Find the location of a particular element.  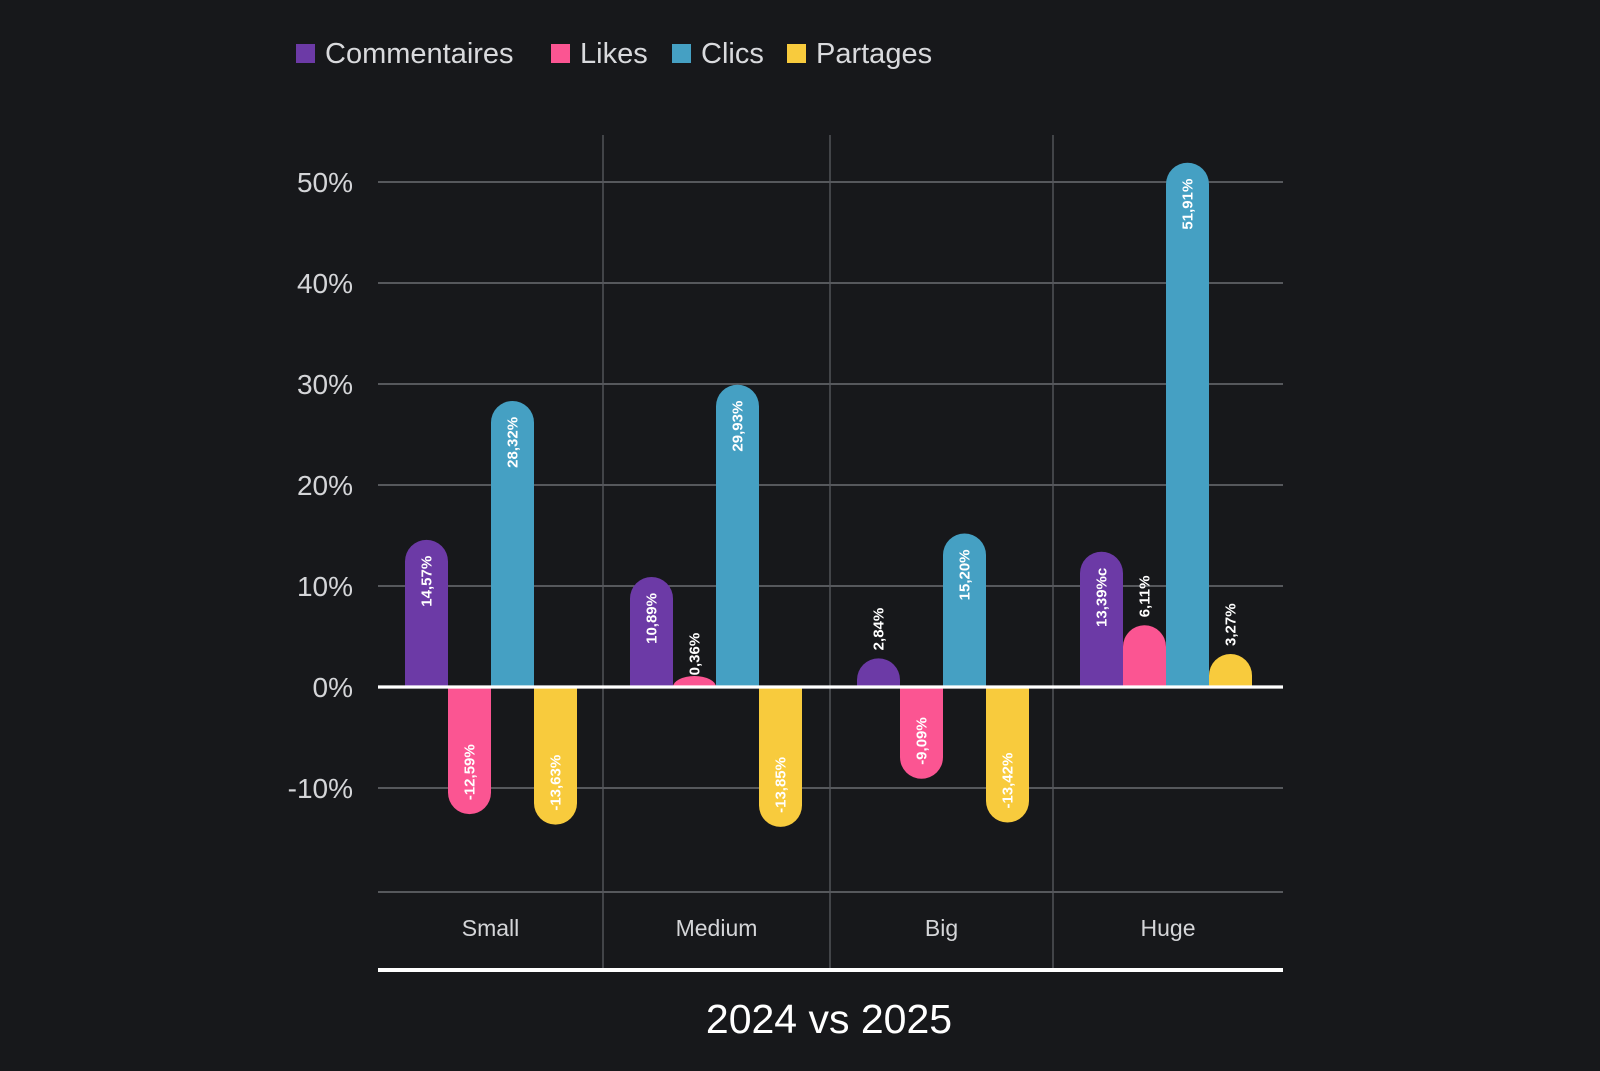

y-tick-label: -10% is located at coordinates (320, 788).